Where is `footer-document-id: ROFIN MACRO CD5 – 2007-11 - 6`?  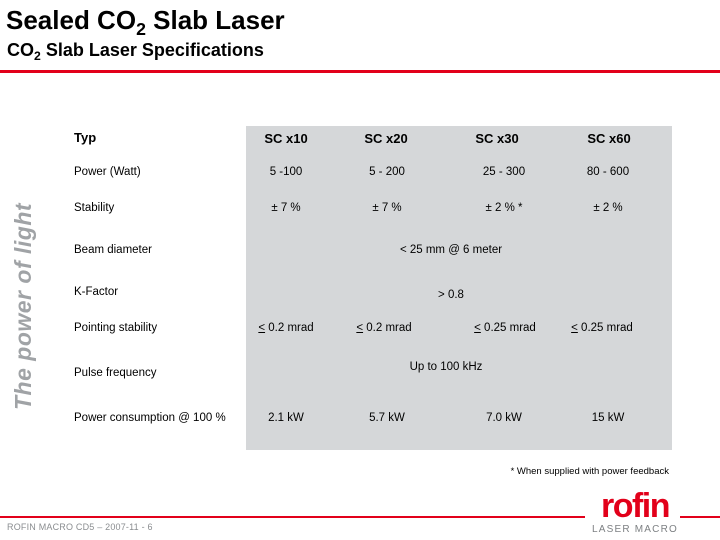 footer-document-id: ROFIN MACRO CD5 – 2007-11 - 6 is located at coordinates (80, 527).